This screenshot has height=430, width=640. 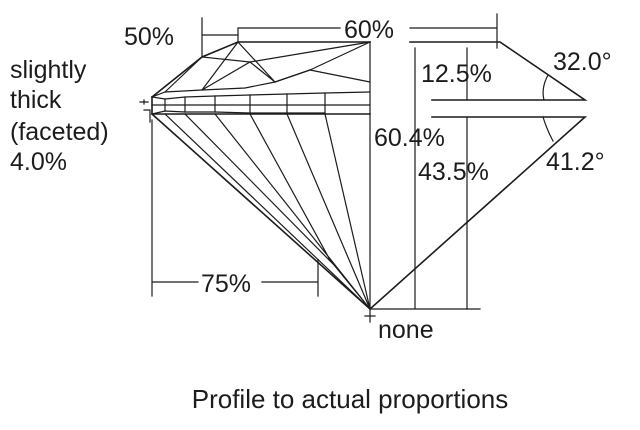 I want to click on pavilion-angle-arc, so click(x=548, y=129).